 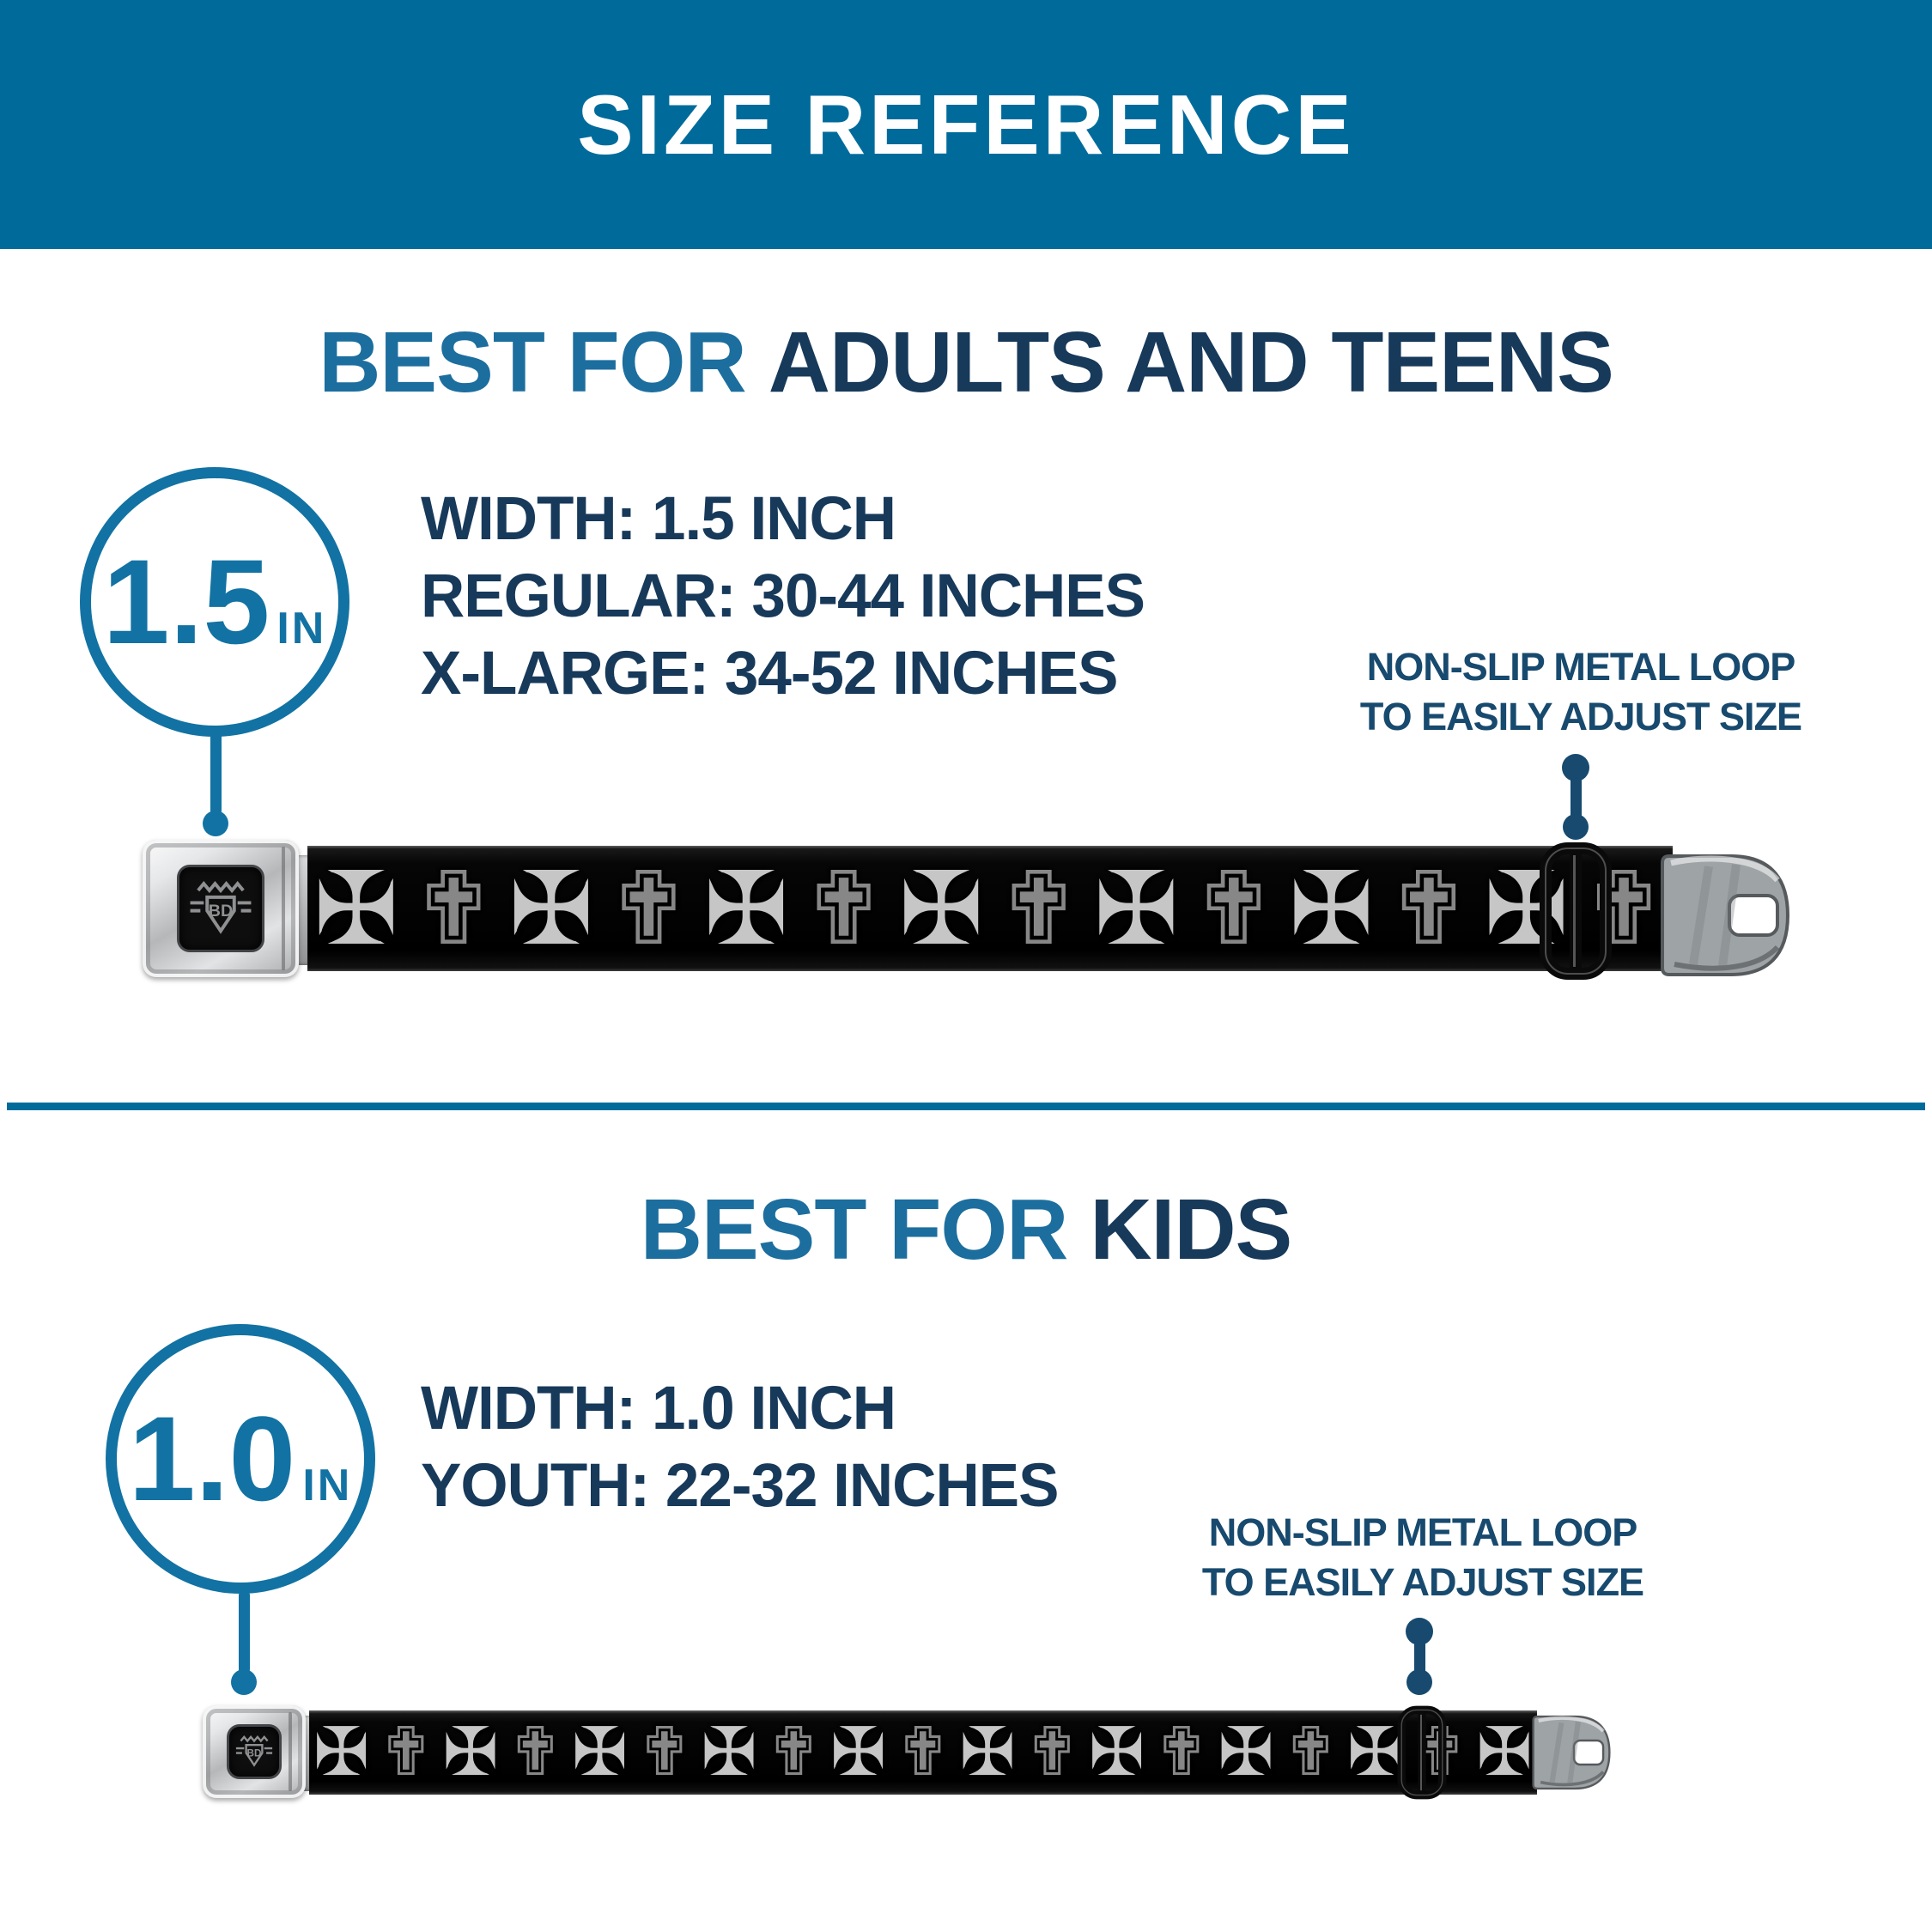 I want to click on heading-rest: ADULTS AND TEENS, so click(x=1191, y=362).